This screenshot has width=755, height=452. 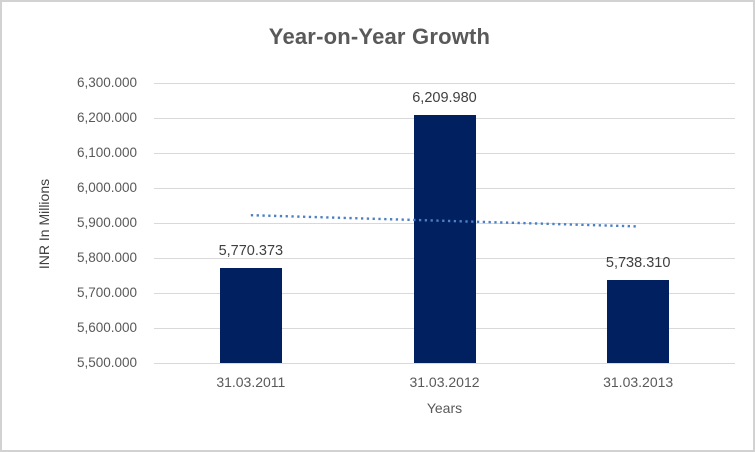 I want to click on y-tick-label: 6,000.000, so click(x=106, y=187).